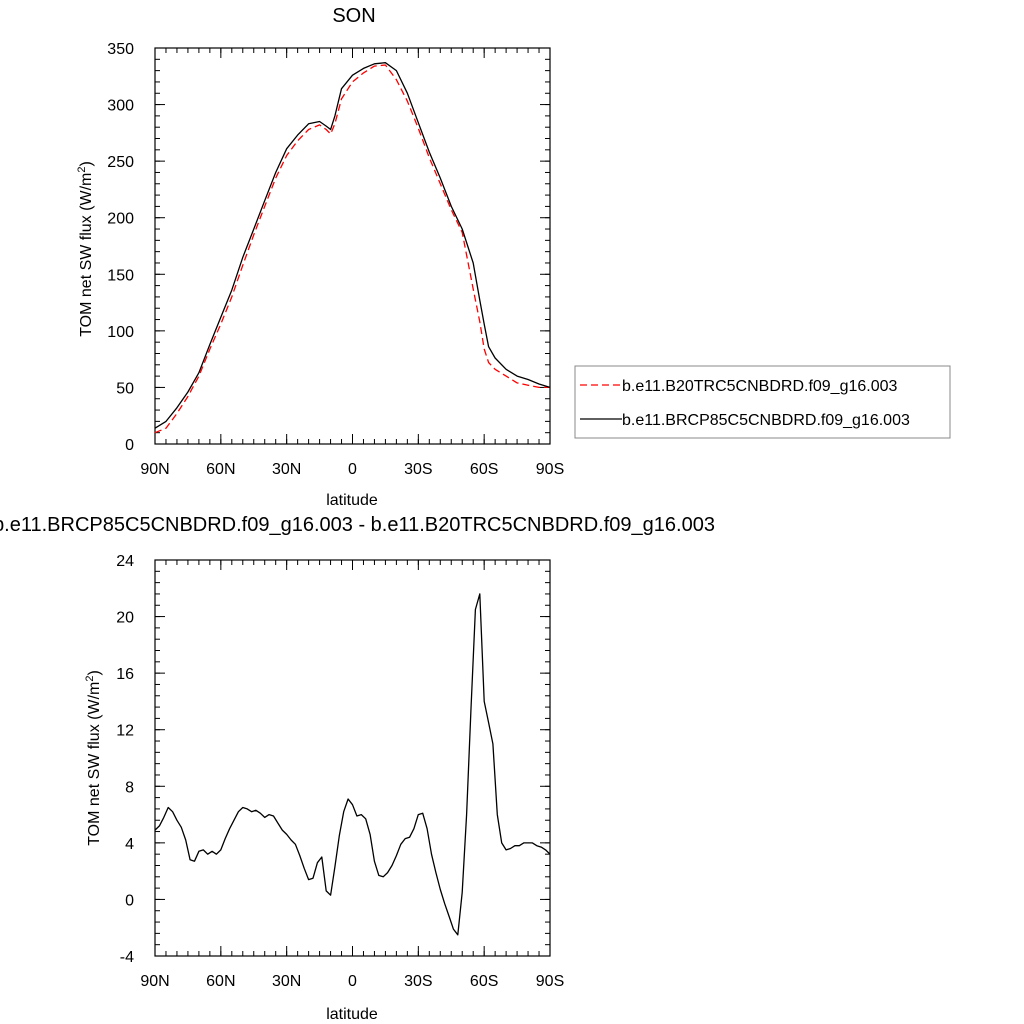 The width and height of the screenshot is (1024, 1024). I want to click on y-tick-label: 20, so click(125, 618).